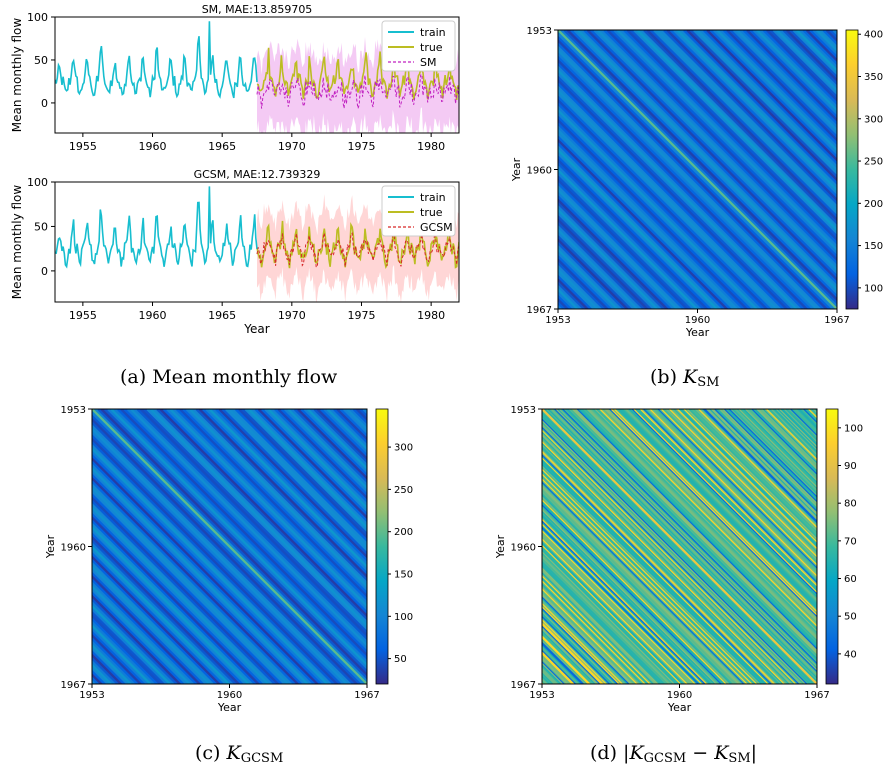 This screenshot has height=772, width=884. Describe the element at coordinates (685, 378) in the screenshot. I see `caption-b: (b) KSM` at that location.